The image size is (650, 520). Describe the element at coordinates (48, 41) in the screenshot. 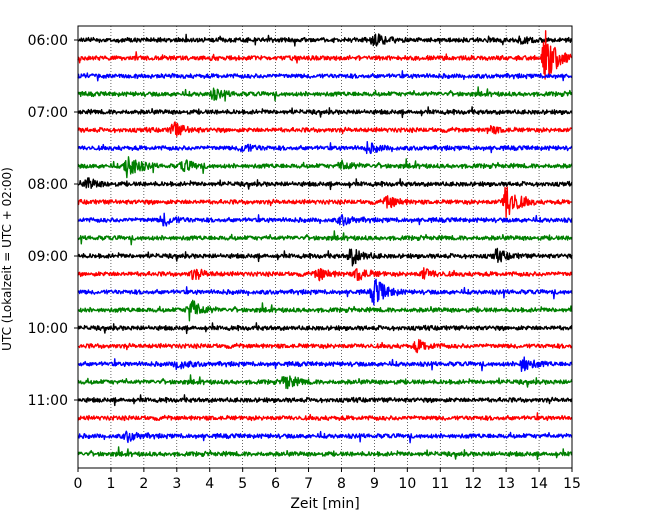

I see `y-tick-label: 06:00` at that location.